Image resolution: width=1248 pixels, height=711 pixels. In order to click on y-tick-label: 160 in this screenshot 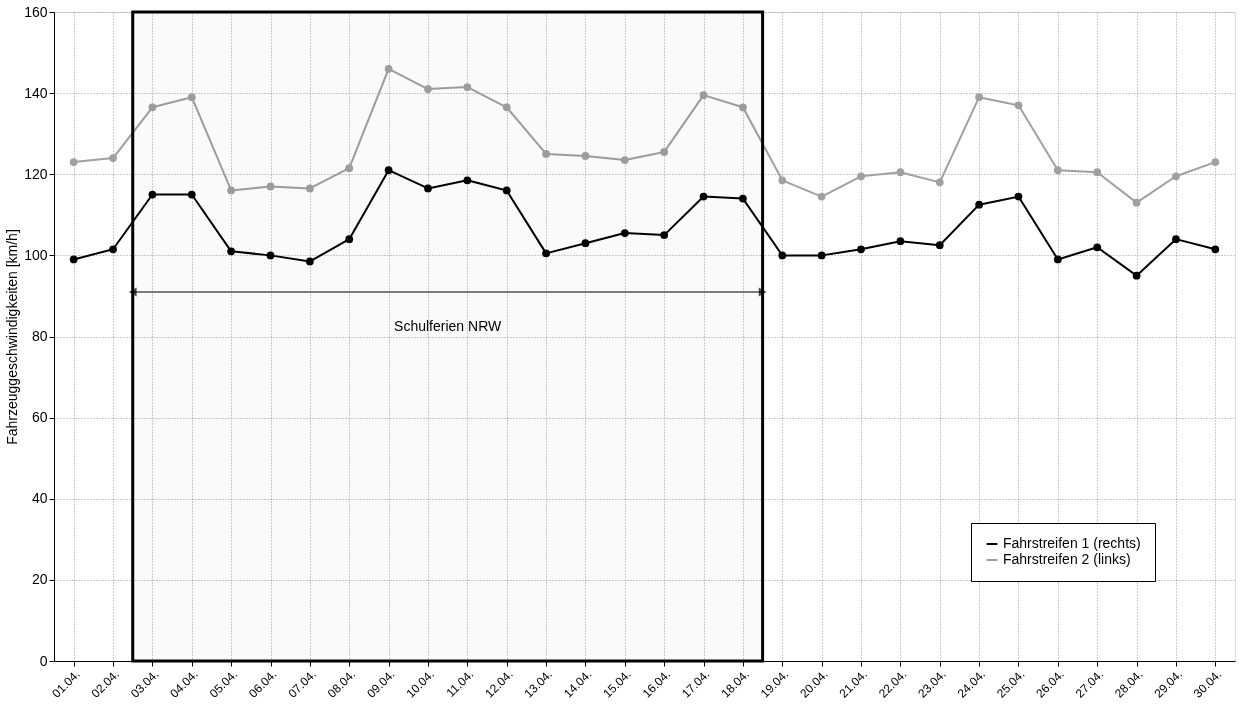, I will do `click(36, 11)`.